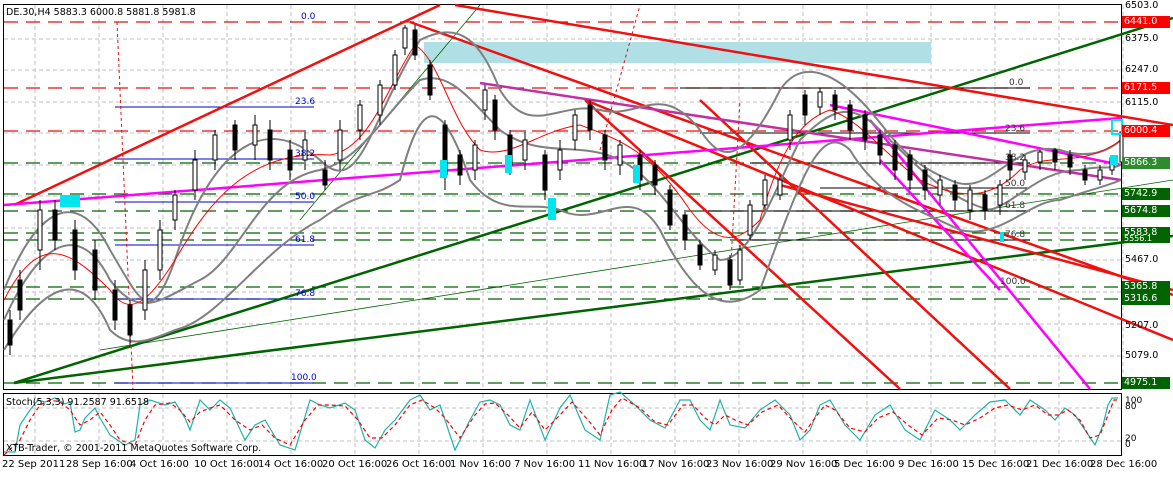  I want to click on stoch-level: 20, so click(1131, 439).